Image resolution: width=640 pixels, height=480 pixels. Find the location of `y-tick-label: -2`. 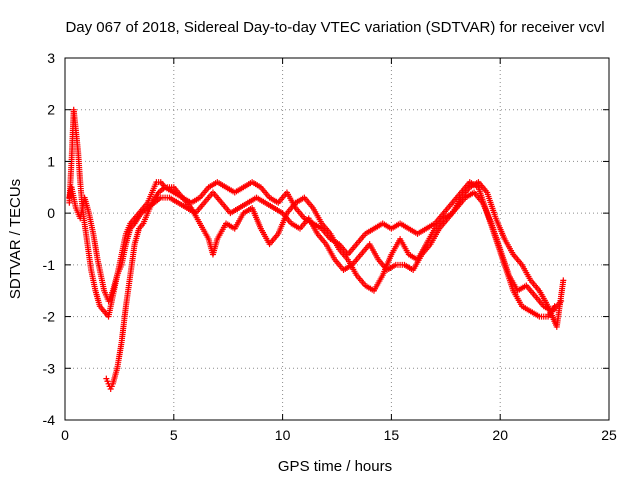

y-tick-label: -2 is located at coordinates (49, 317).